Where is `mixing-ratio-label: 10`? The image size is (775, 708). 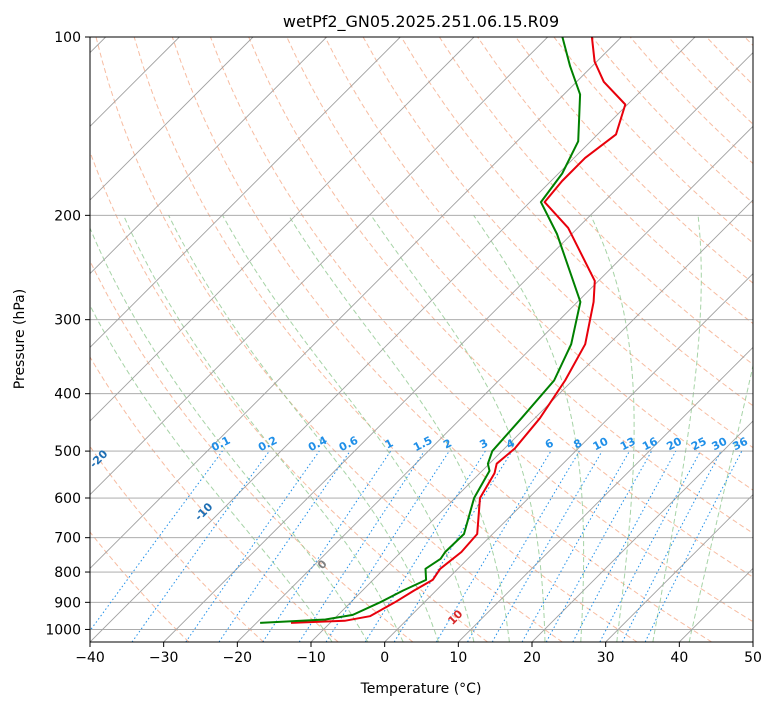
mixing-ratio-label: 10 is located at coordinates (601, 444).